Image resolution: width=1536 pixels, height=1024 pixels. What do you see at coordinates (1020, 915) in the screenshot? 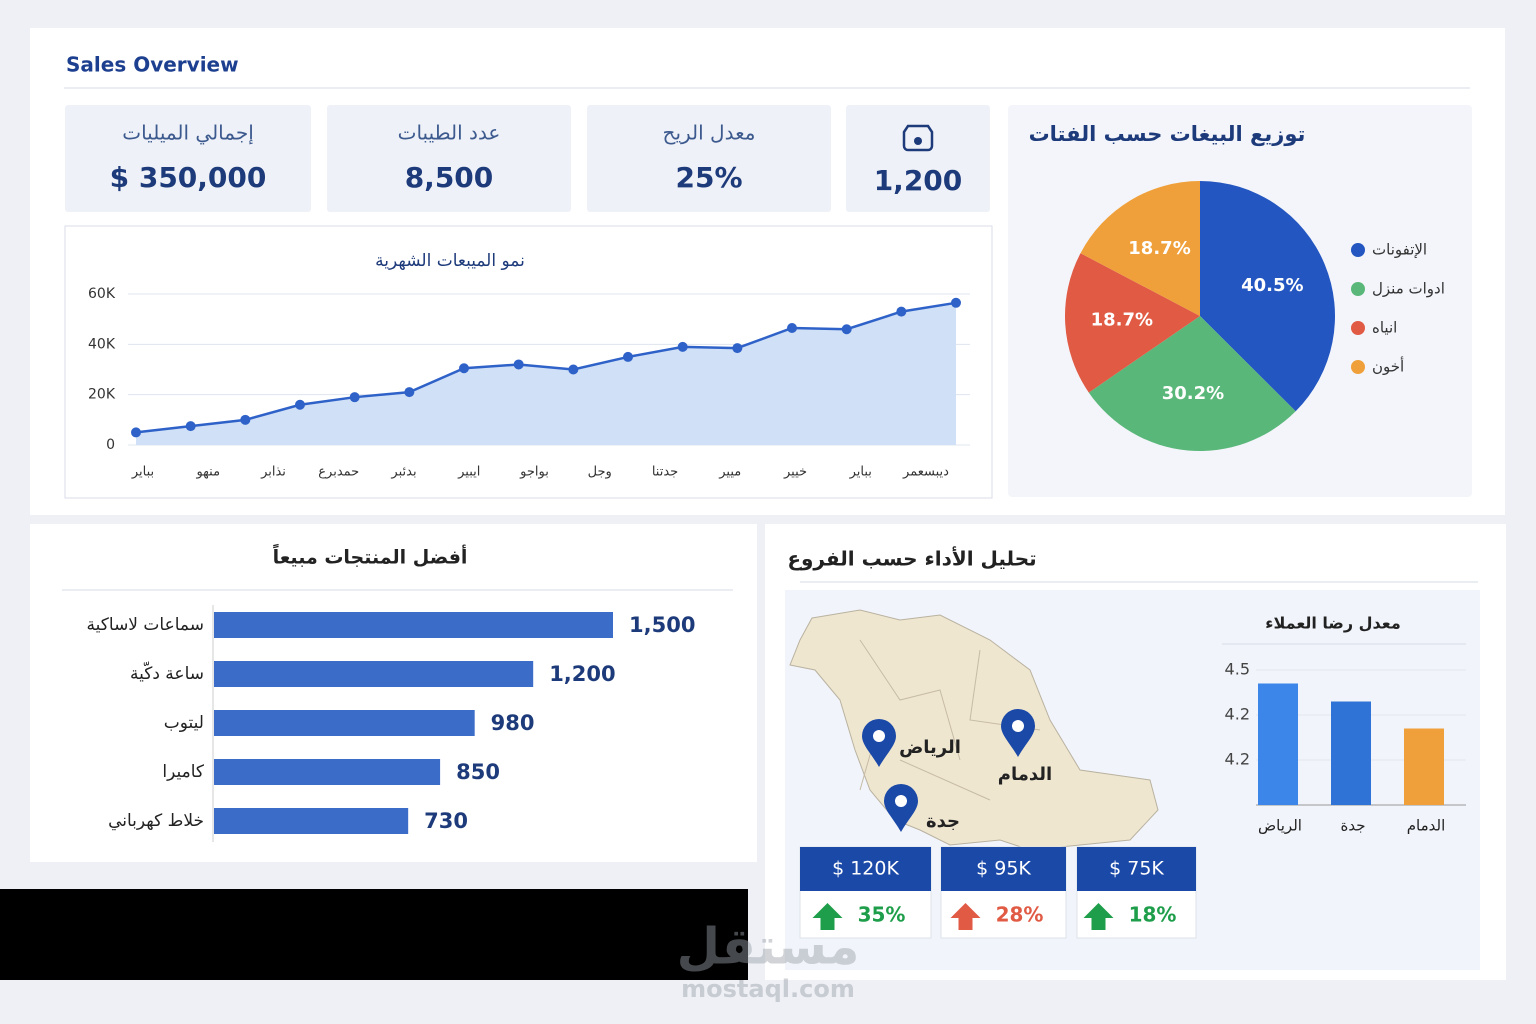
I see `card-change: 28%` at bounding box center [1020, 915].